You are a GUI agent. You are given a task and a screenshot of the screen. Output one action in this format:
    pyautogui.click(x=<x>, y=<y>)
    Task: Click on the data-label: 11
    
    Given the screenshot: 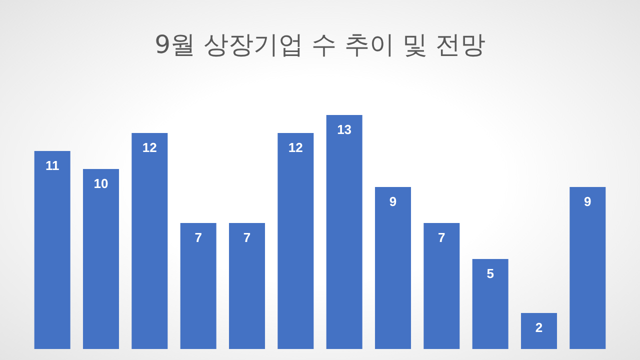 What is the action you would take?
    pyautogui.click(x=52, y=166)
    